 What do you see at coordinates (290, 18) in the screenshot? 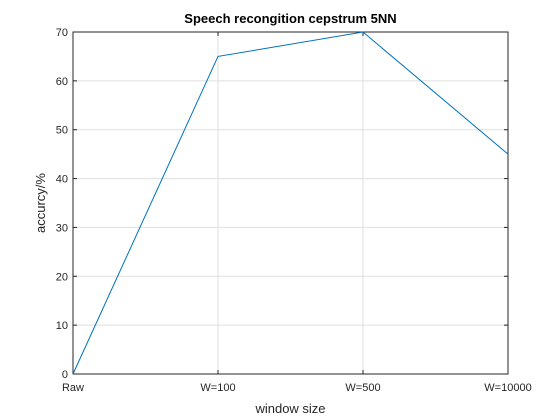
I see `chart-title: Speech recongition cepstrum 5NN` at bounding box center [290, 18].